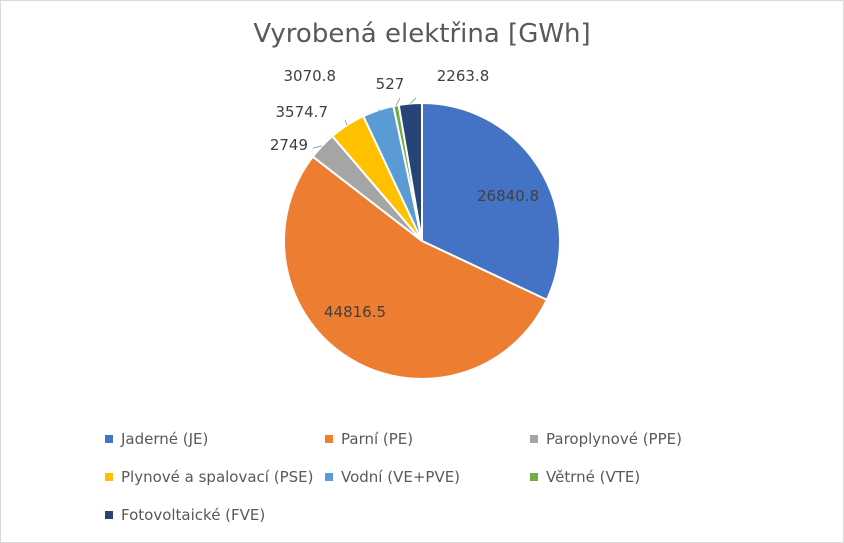 The width and height of the screenshot is (844, 543). Describe the element at coordinates (413, 100) in the screenshot. I see `leader-line-fotovoltaick-fve` at that location.